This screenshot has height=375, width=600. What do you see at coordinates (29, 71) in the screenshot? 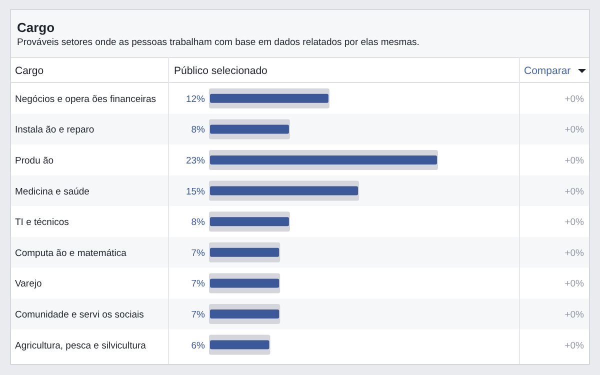
I see `y-axis-title: Cargo` at bounding box center [29, 71].